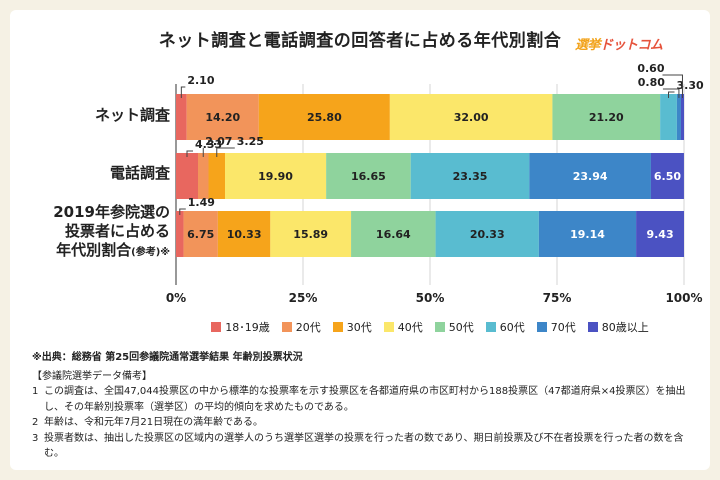 Image resolution: width=720 pixels, height=480 pixels. Describe the element at coordinates (308, 327) in the screenshot. I see `legend-label: 20代` at that location.